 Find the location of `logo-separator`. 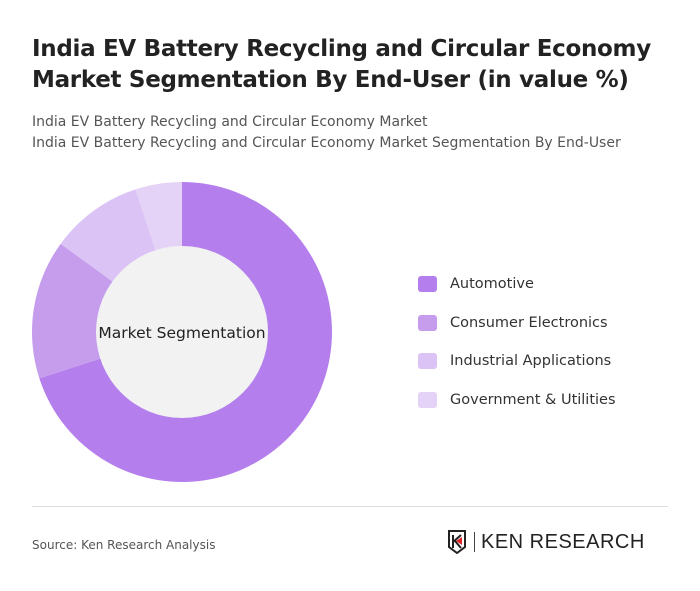

logo-separator is located at coordinates (474, 542).